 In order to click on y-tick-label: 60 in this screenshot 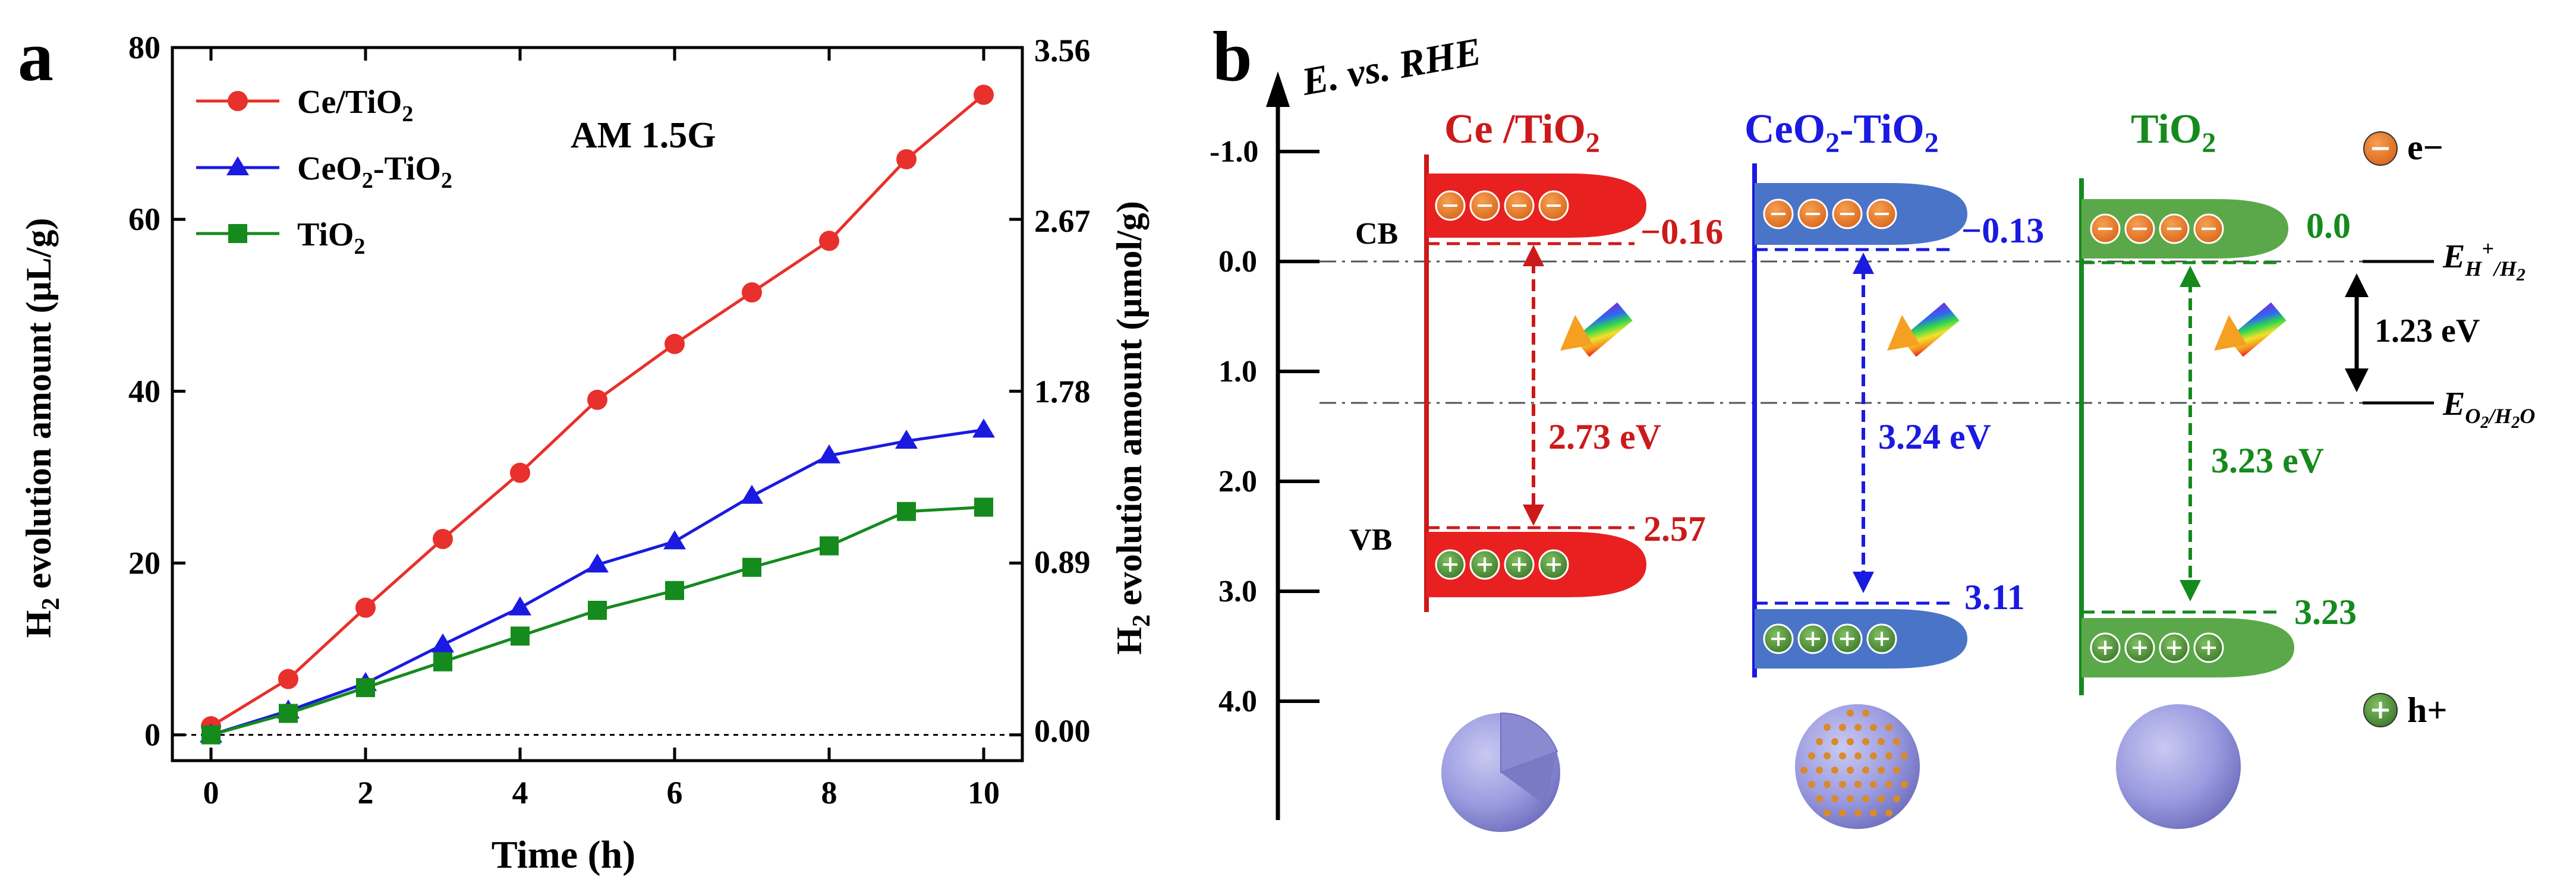, I will do `click(144, 219)`.